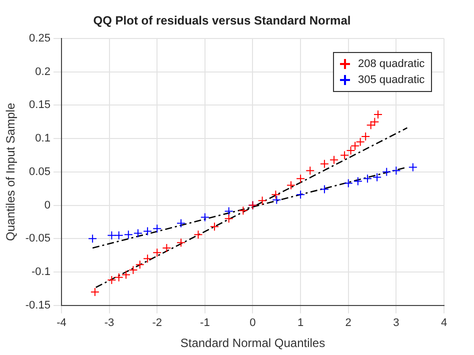 The width and height of the screenshot is (474, 355). Describe the element at coordinates (222, 21) in the screenshot. I see `chart-title: QQ Plot of residuals versus Standard Normal` at that location.